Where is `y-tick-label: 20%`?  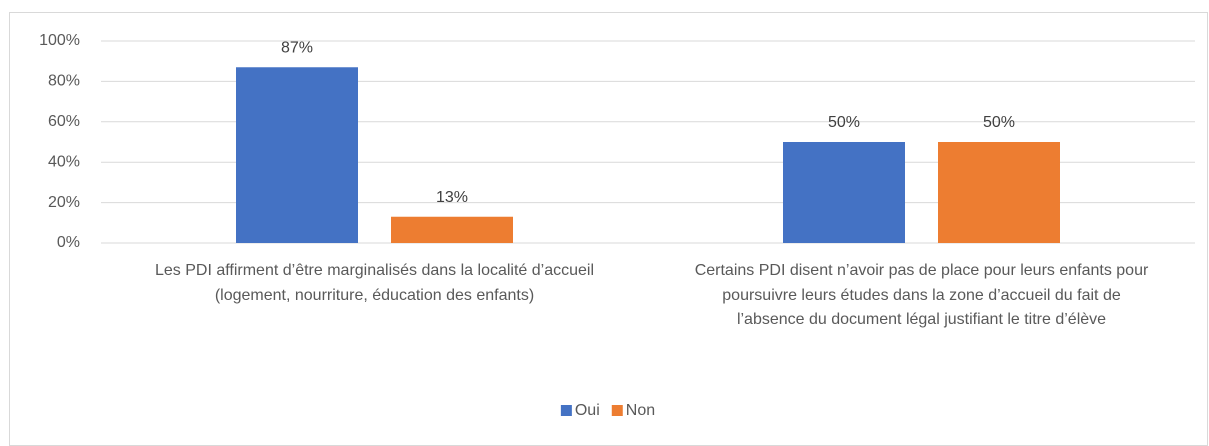
y-tick-label: 20% is located at coordinates (64, 202).